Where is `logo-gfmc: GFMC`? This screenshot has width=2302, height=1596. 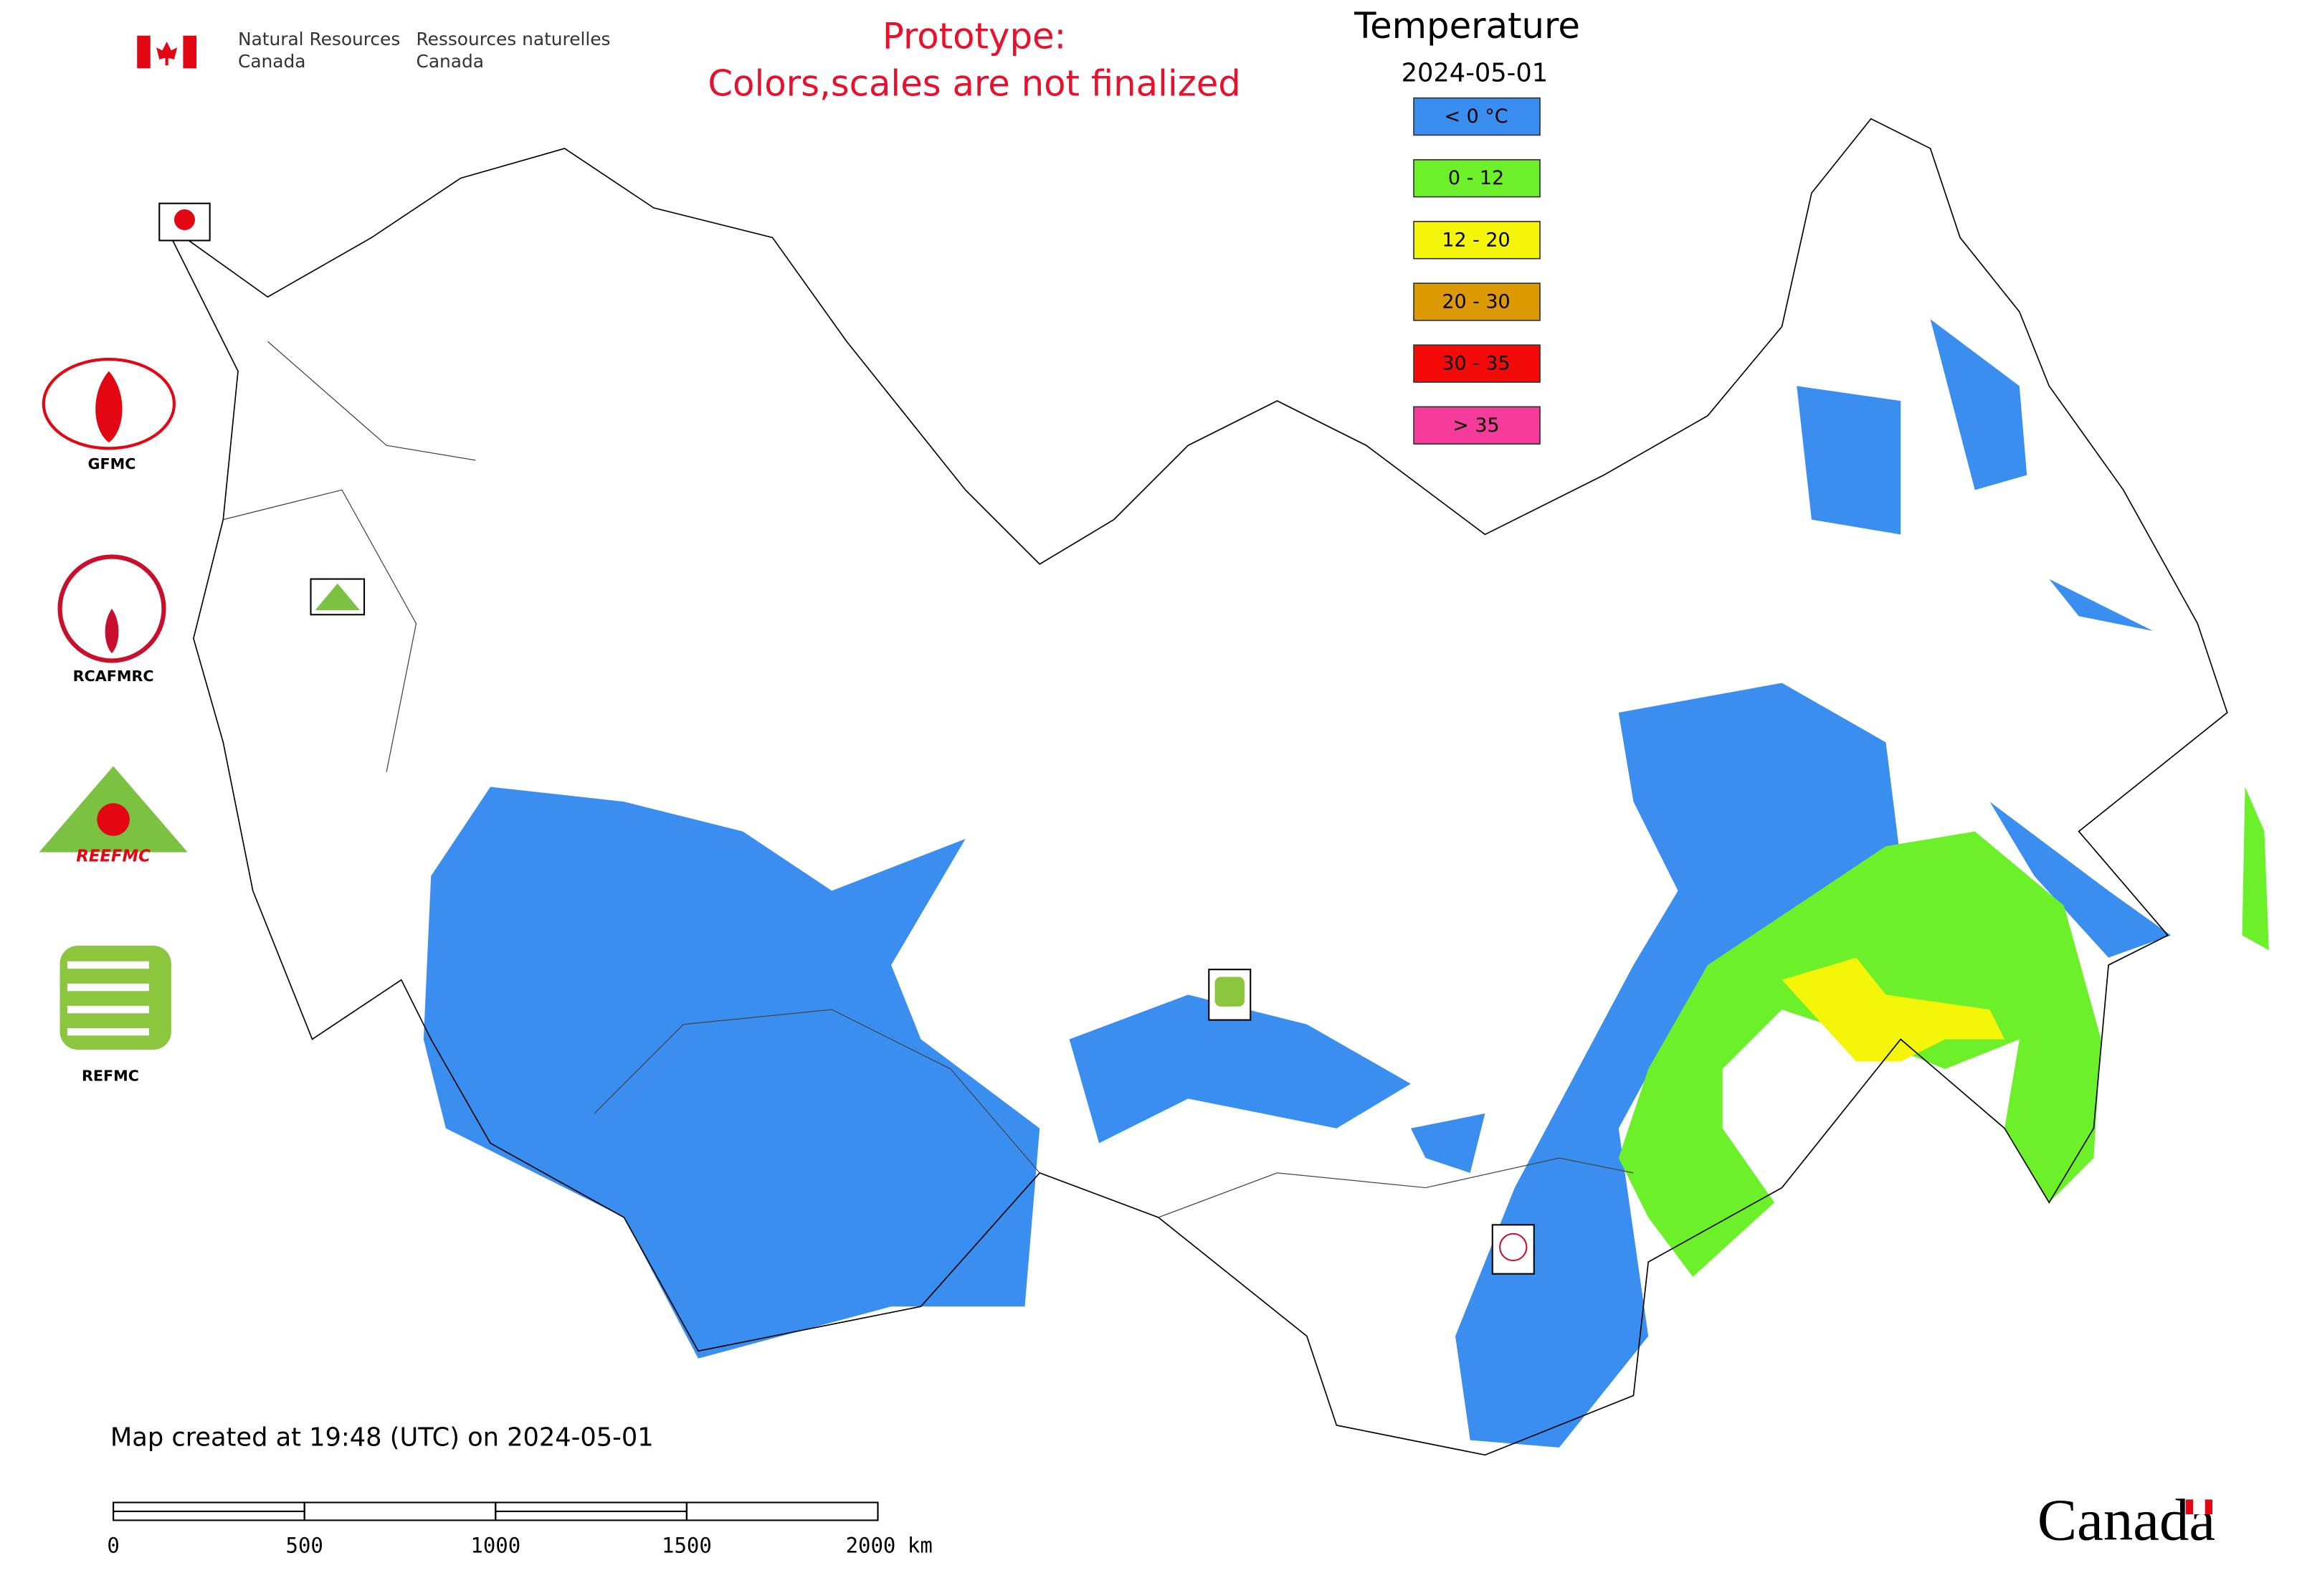 logo-gfmc: GFMC is located at coordinates (109, 415).